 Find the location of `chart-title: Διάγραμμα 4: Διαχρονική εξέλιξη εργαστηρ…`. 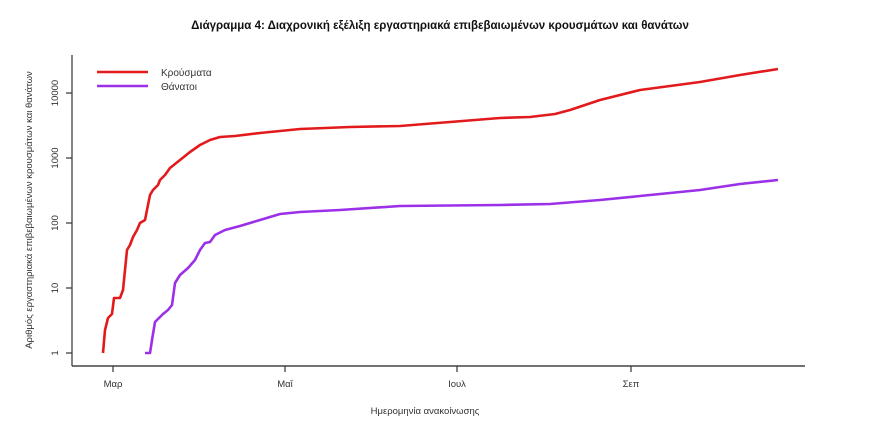

chart-title: Διάγραμμα 4: Διαχρονική εξέλιξη εργαστηρ… is located at coordinates (440, 26).